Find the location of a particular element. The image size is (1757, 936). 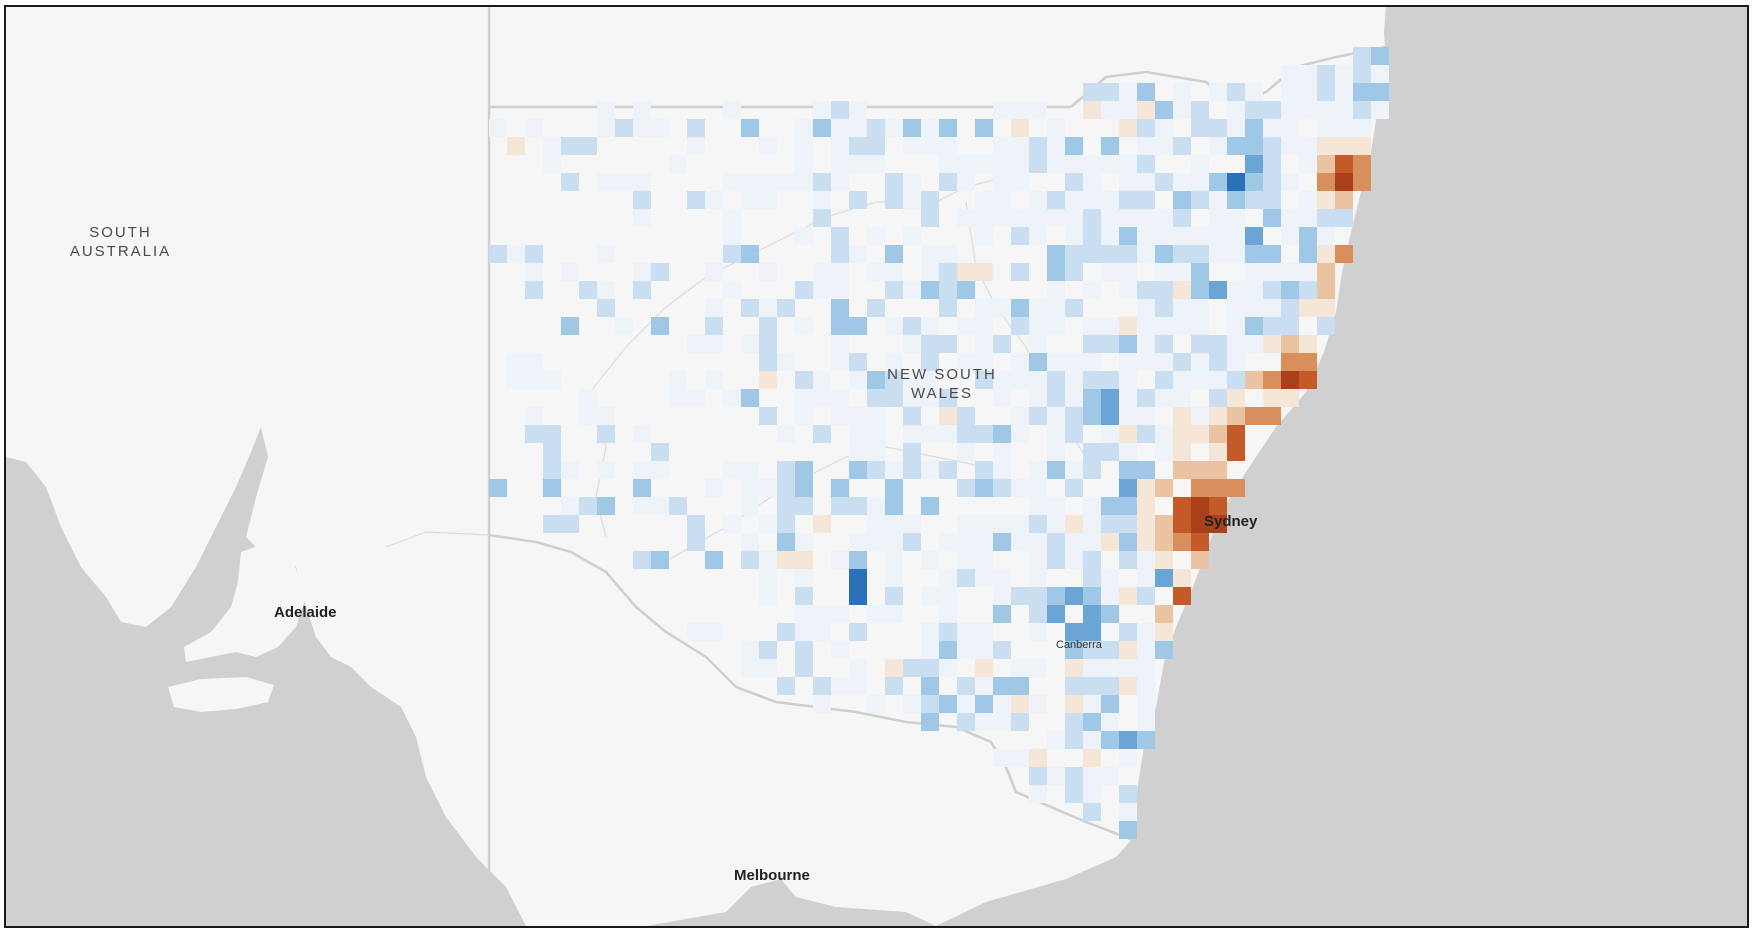

label-south-australia: SOUTH AUSTRALIA is located at coordinates (120, 242).